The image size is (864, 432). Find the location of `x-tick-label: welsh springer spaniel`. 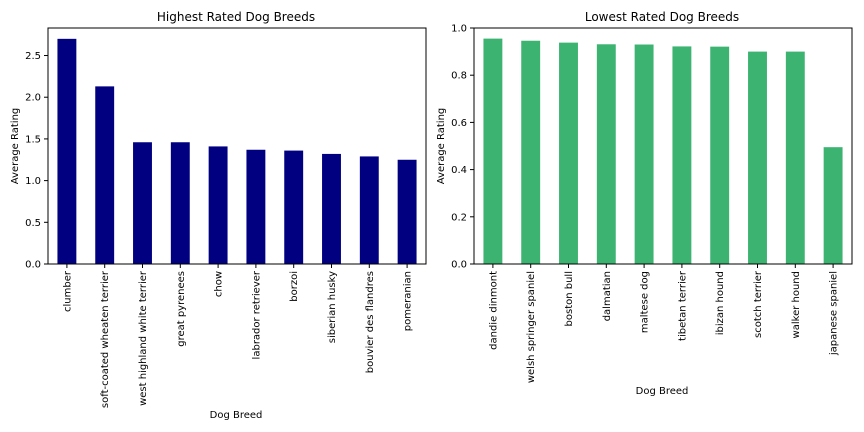

x-tick-label: welsh springer spaniel is located at coordinates (531, 327).